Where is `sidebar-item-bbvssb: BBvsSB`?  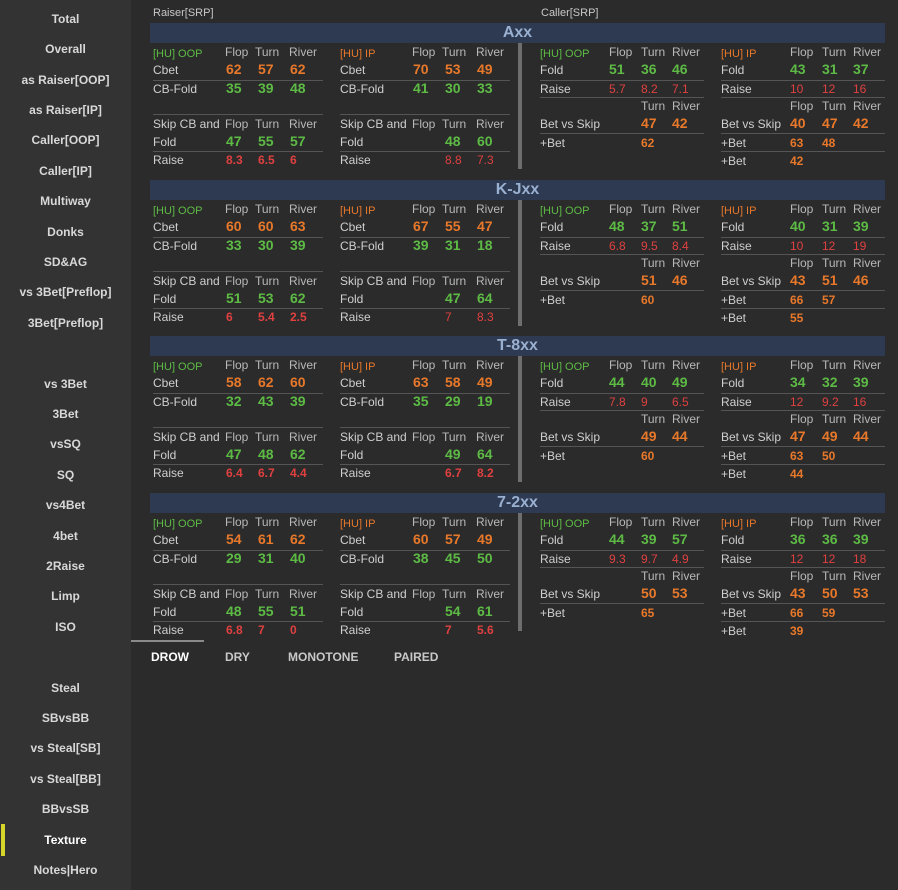
sidebar-item-bbvssb: BBvsSB is located at coordinates (65, 809).